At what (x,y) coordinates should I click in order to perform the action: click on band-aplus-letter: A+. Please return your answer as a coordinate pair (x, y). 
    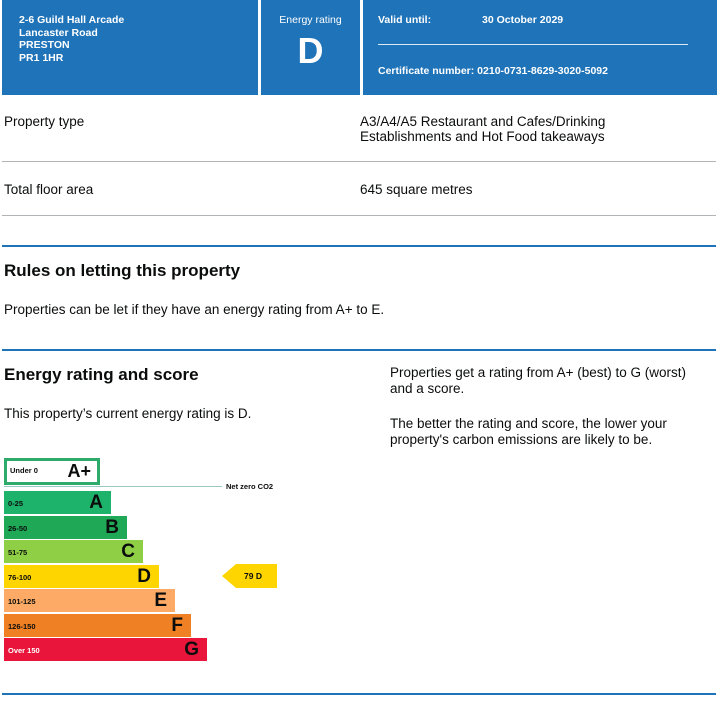
    Looking at the image, I should click on (79, 471).